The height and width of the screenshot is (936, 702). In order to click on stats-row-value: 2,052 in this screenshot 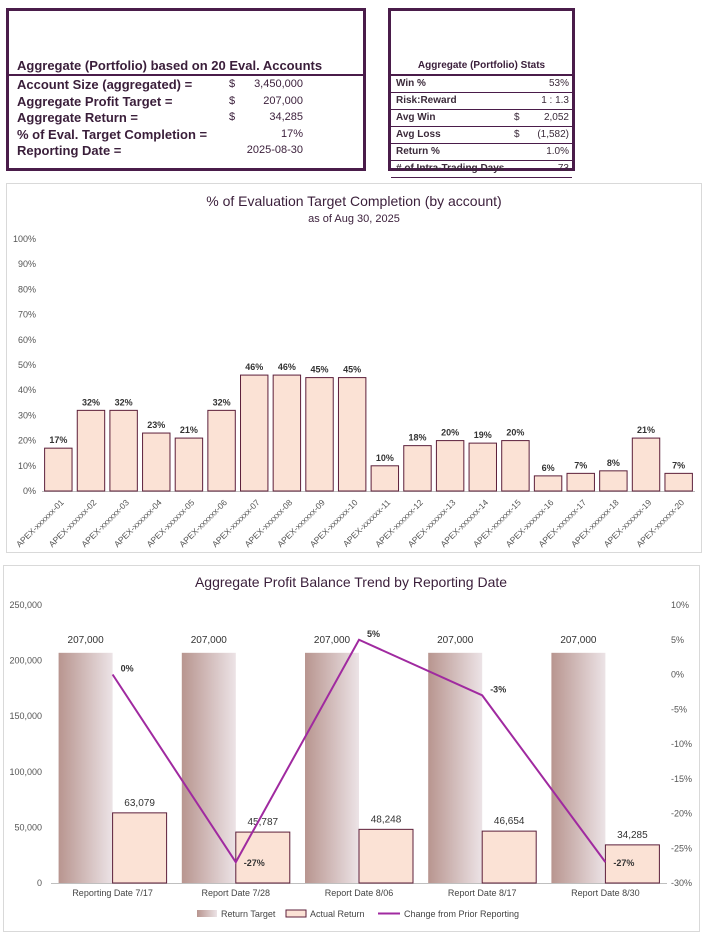, I will do `click(556, 117)`.